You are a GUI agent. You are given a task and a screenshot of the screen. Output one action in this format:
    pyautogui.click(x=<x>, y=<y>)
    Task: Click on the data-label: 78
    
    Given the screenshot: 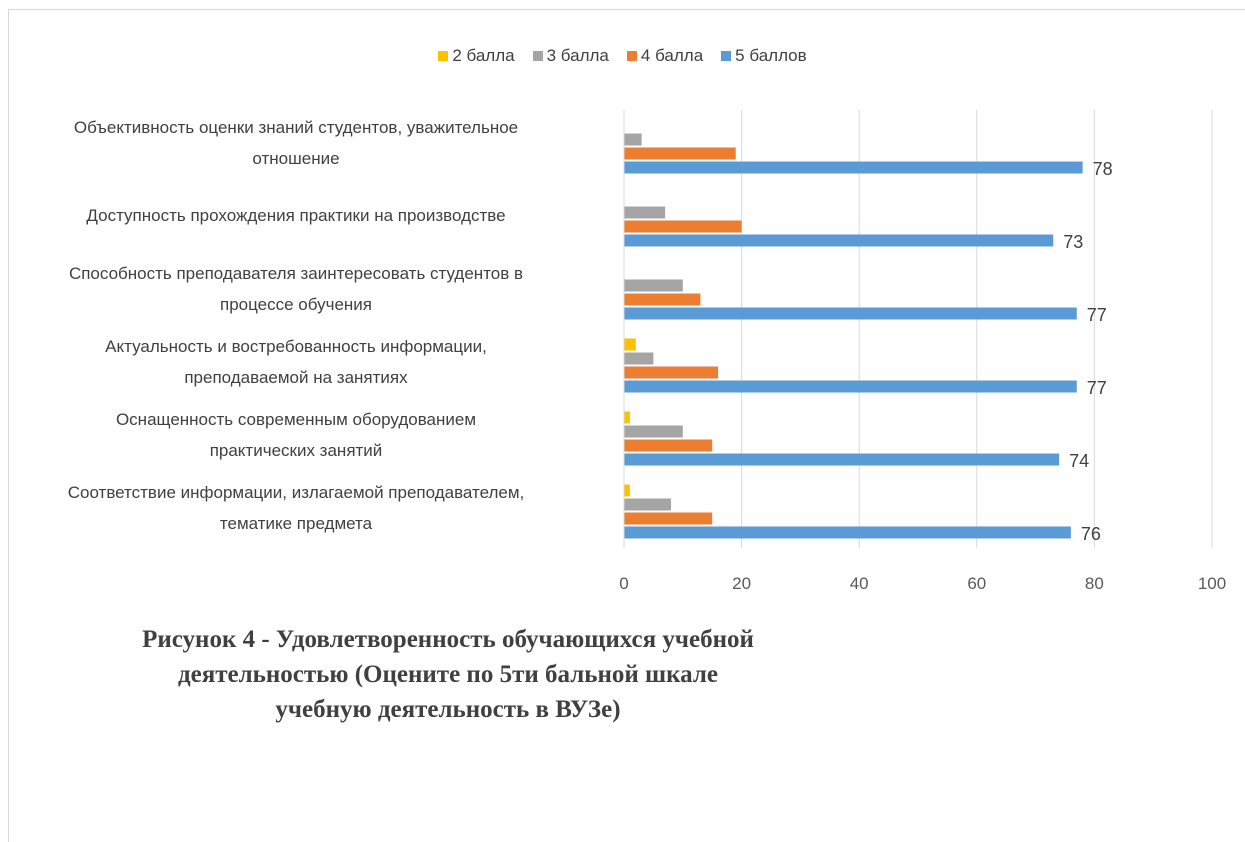 What is the action you would take?
    pyautogui.click(x=1102, y=168)
    